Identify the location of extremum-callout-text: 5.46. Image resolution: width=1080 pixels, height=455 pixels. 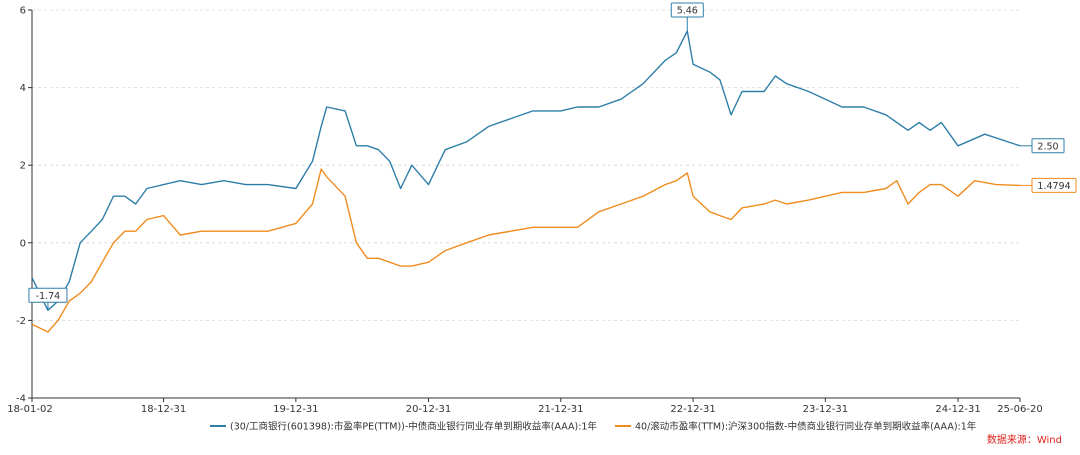
(687, 10).